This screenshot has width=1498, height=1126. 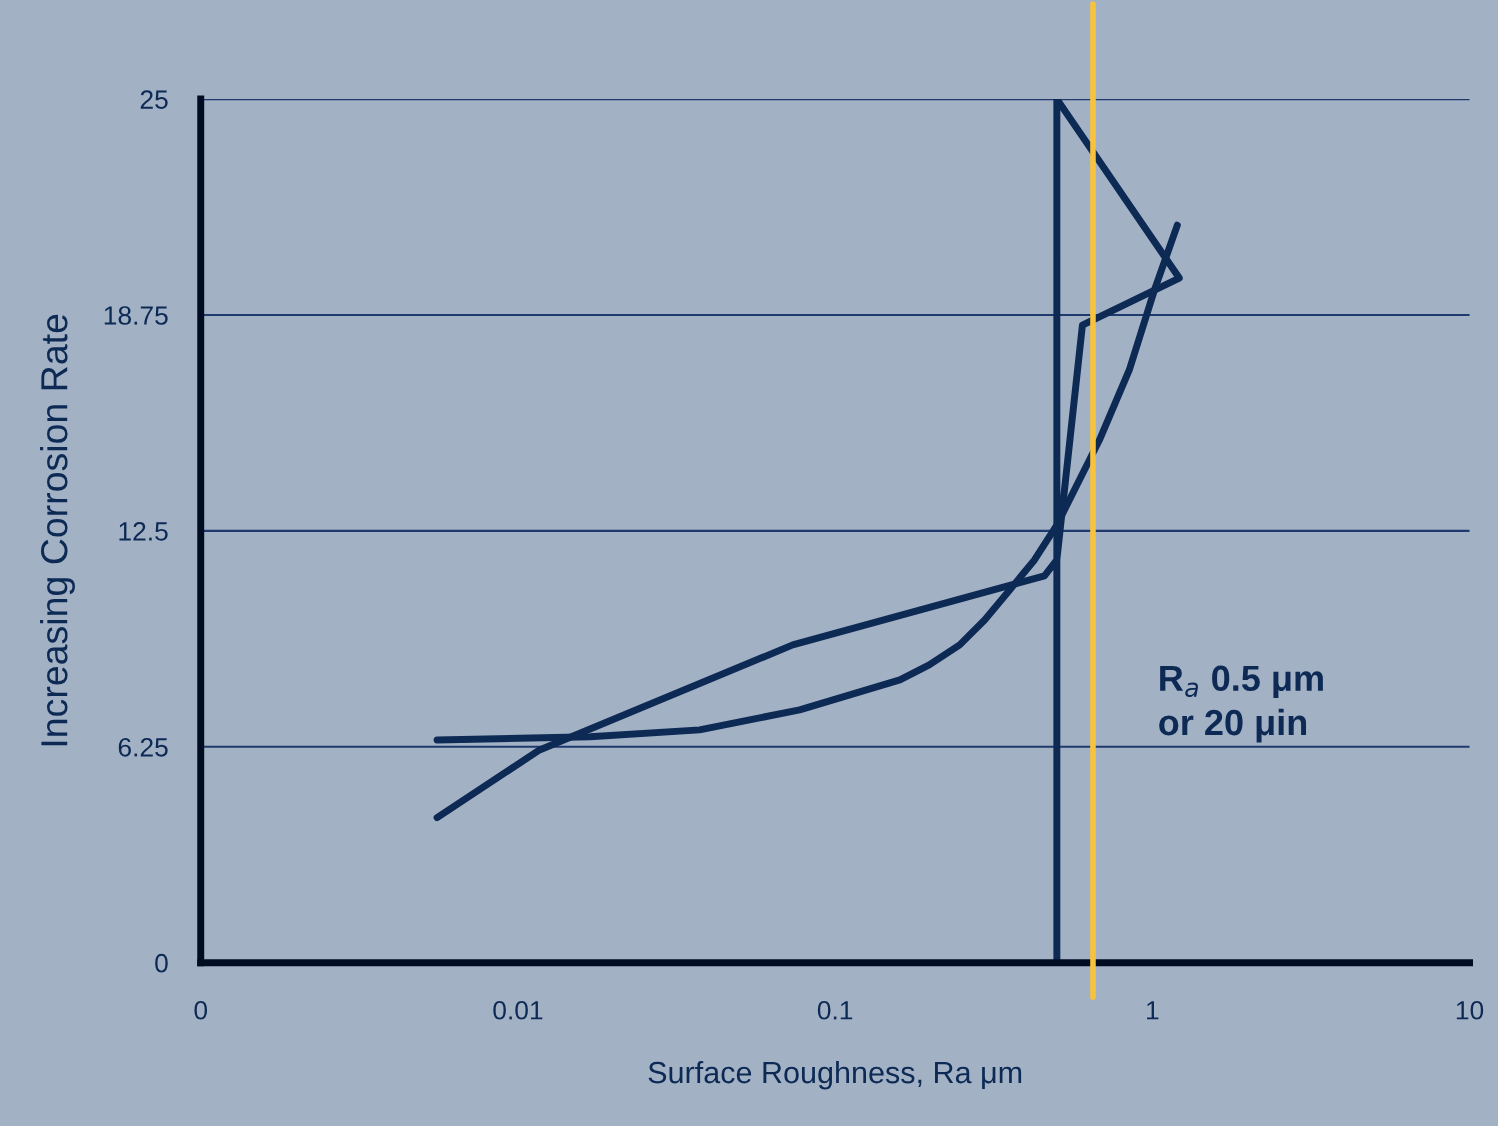 What do you see at coordinates (143, 747) in the screenshot?
I see `y-tick-label: 6.25` at bounding box center [143, 747].